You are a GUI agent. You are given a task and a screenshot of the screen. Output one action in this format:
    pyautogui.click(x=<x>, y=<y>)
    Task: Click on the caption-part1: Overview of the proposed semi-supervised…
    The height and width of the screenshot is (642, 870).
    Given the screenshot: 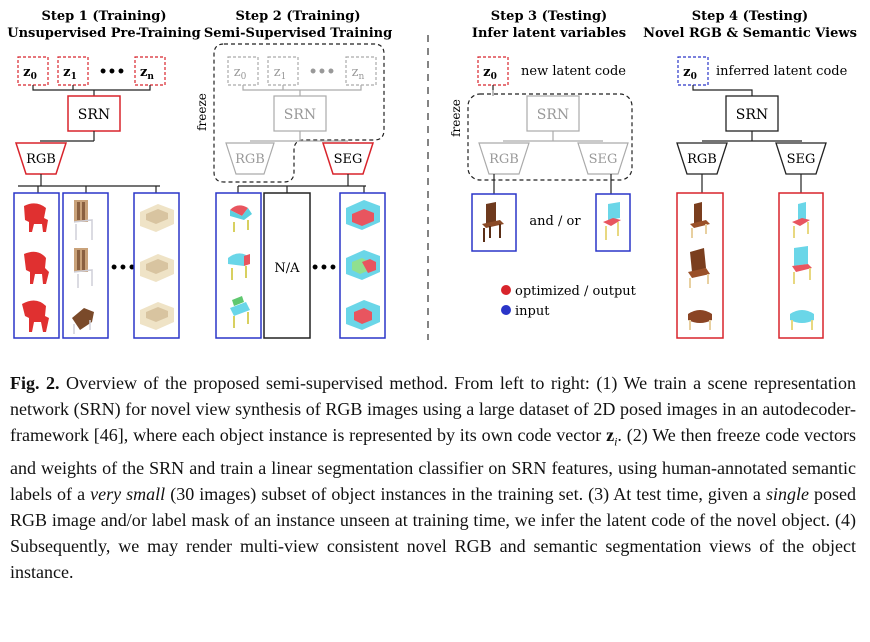 What is the action you would take?
    pyautogui.click(x=433, y=409)
    